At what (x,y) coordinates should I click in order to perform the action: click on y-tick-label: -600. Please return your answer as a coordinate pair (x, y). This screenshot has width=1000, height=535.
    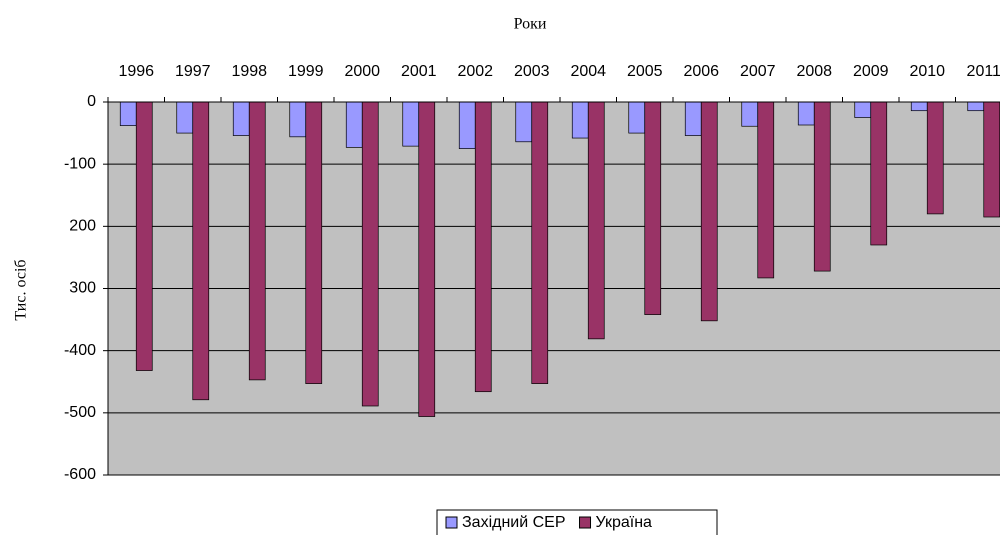
    Looking at the image, I should click on (80, 474).